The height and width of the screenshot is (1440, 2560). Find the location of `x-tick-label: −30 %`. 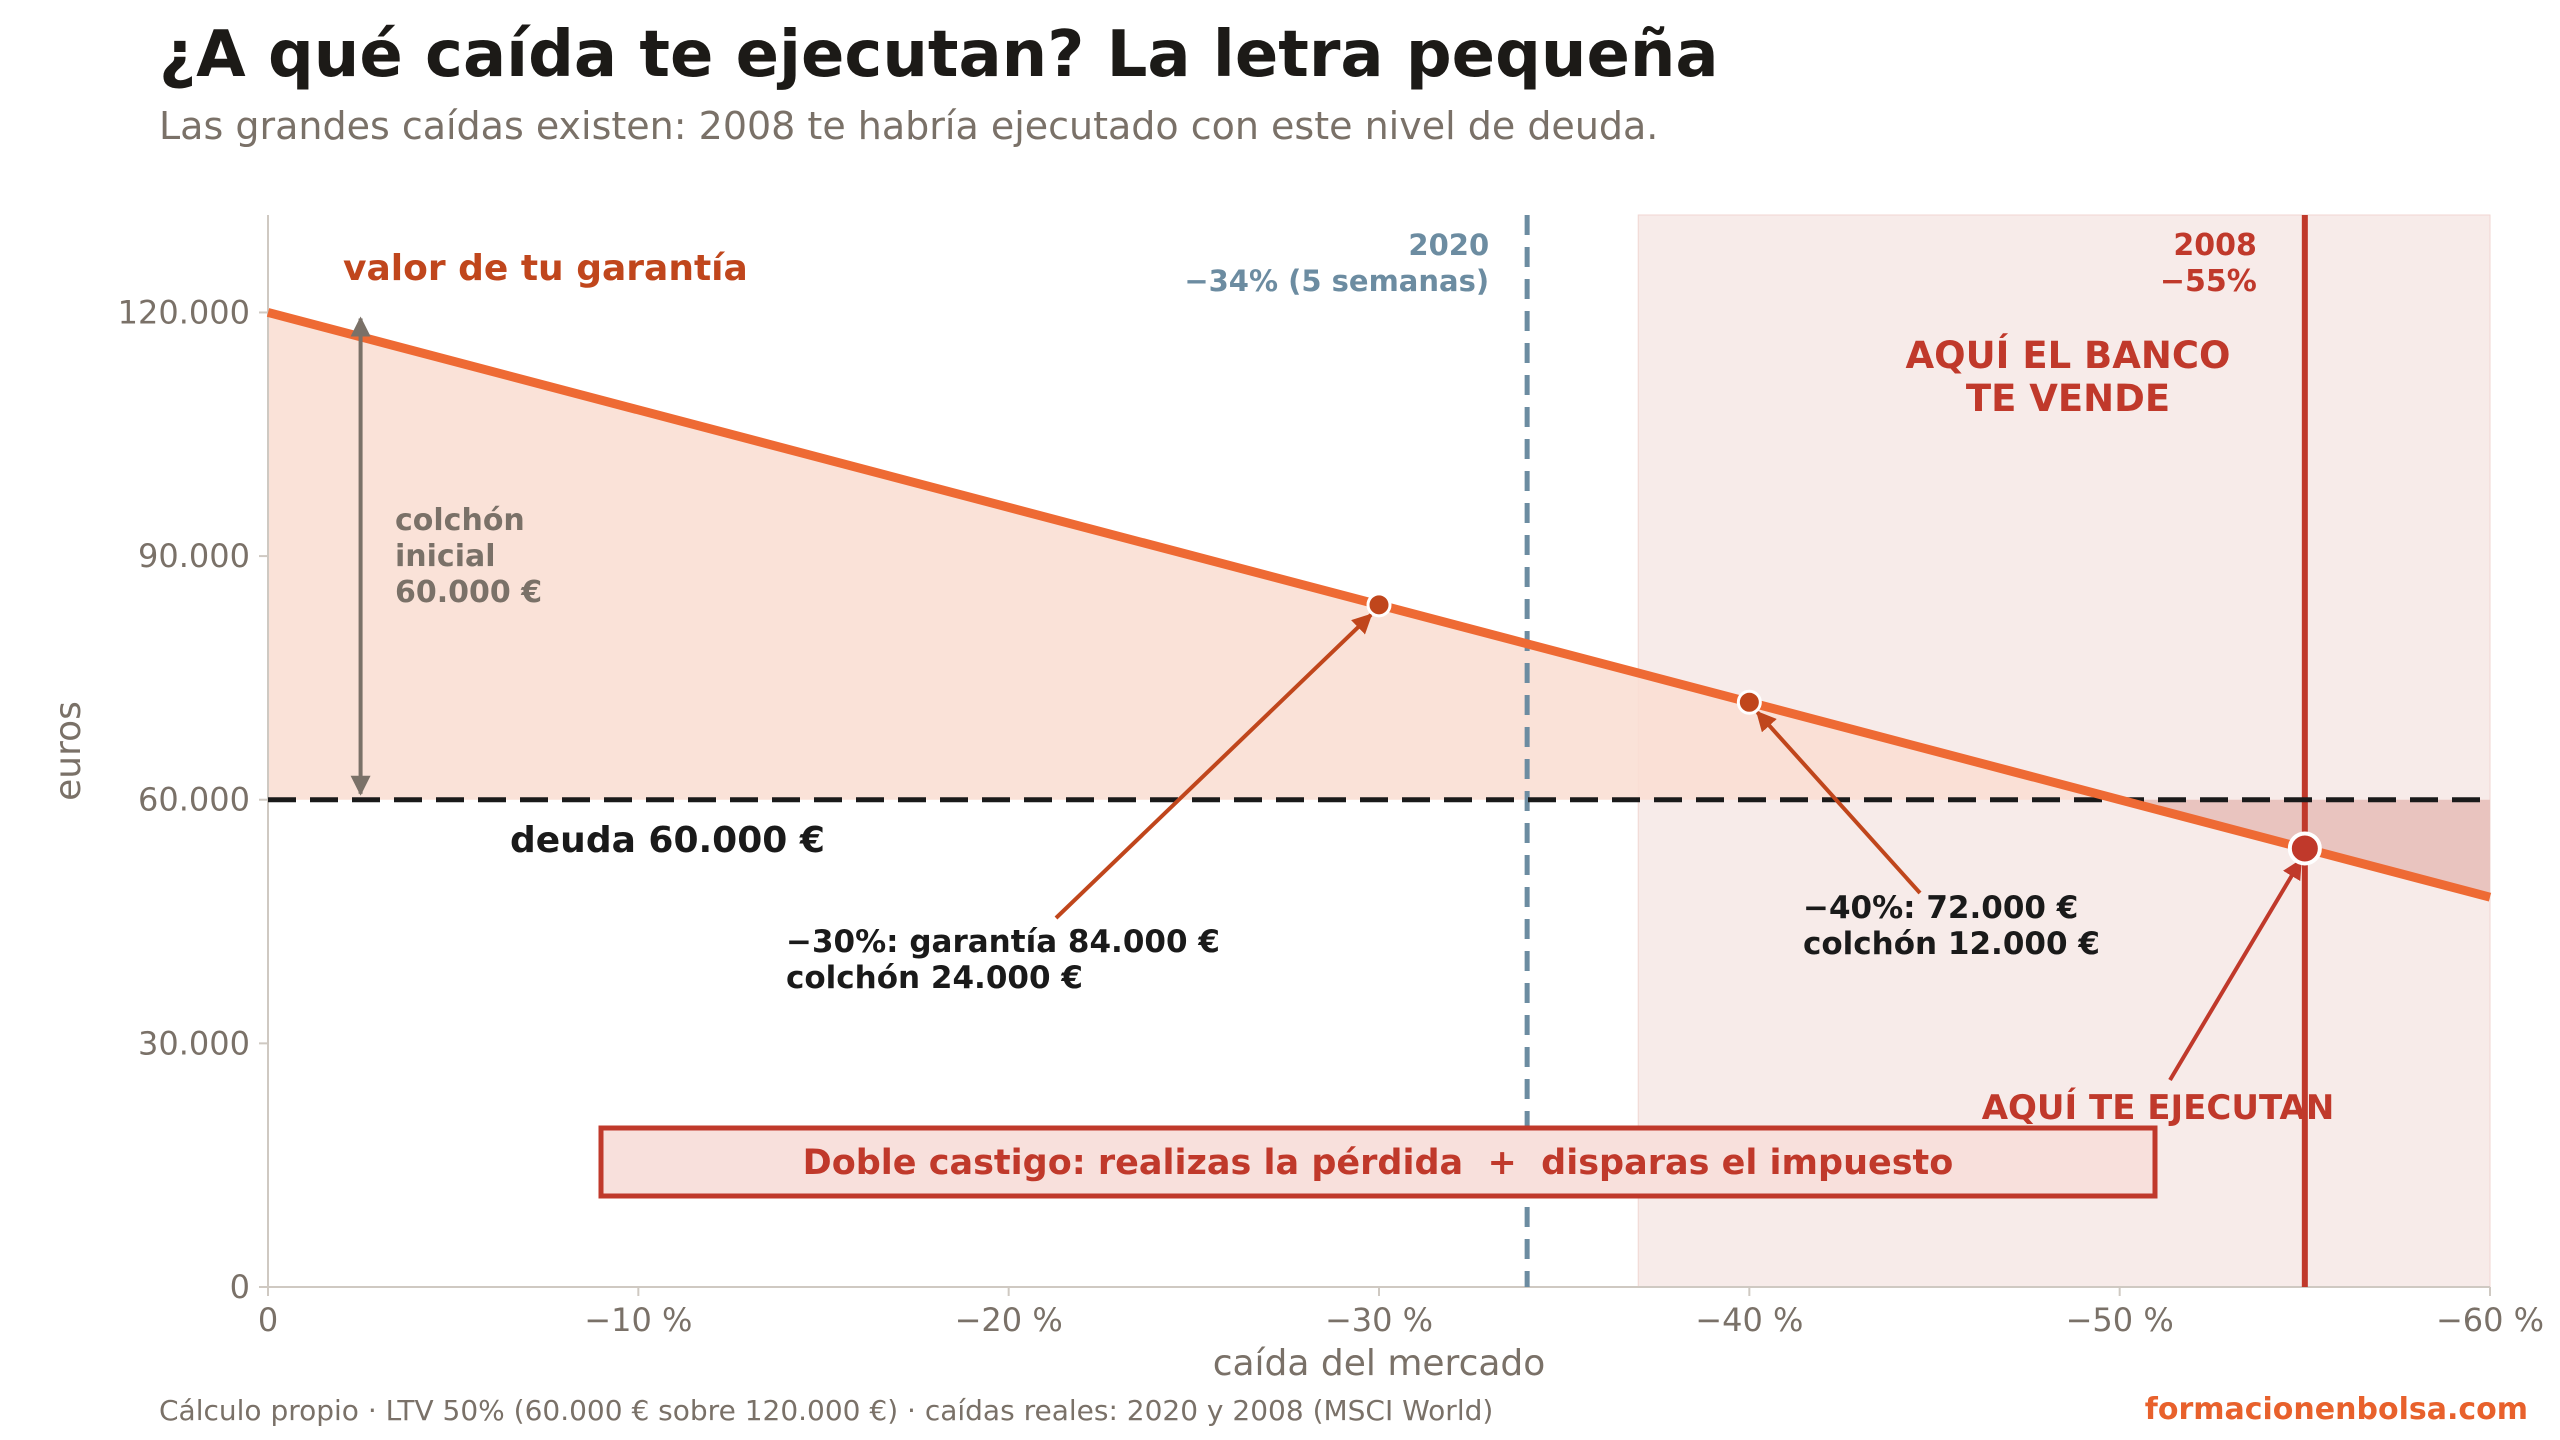

x-tick-label: −30 % is located at coordinates (1379, 1320).